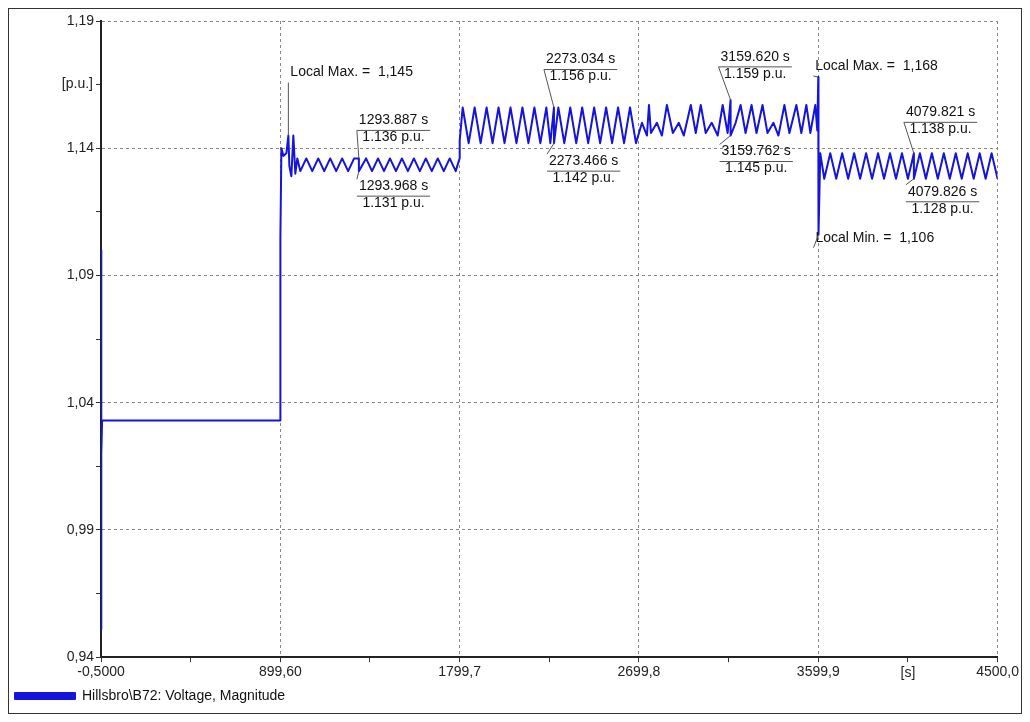 This screenshot has height=722, width=1030. I want to click on y-tick-label: 1,04, so click(80, 401).